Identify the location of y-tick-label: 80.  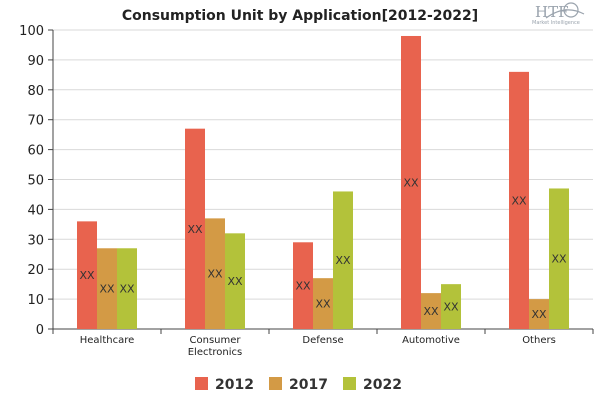
(35, 91).